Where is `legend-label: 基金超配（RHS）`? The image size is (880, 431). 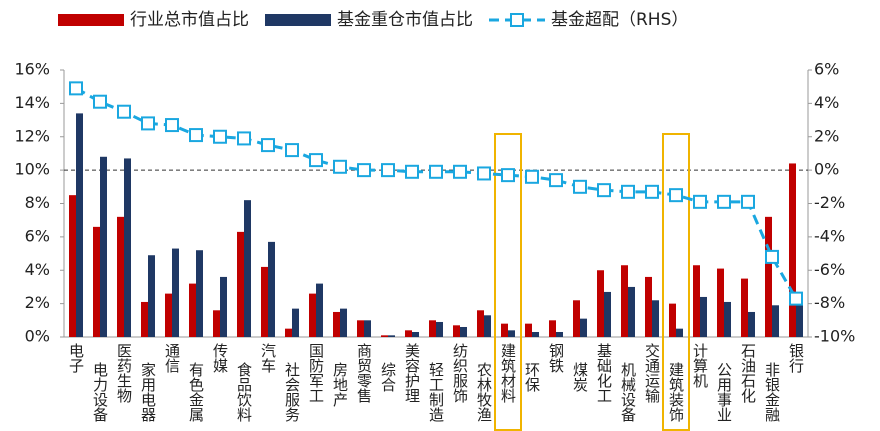
legend-label: 基金超配（RHS） is located at coordinates (619, 20).